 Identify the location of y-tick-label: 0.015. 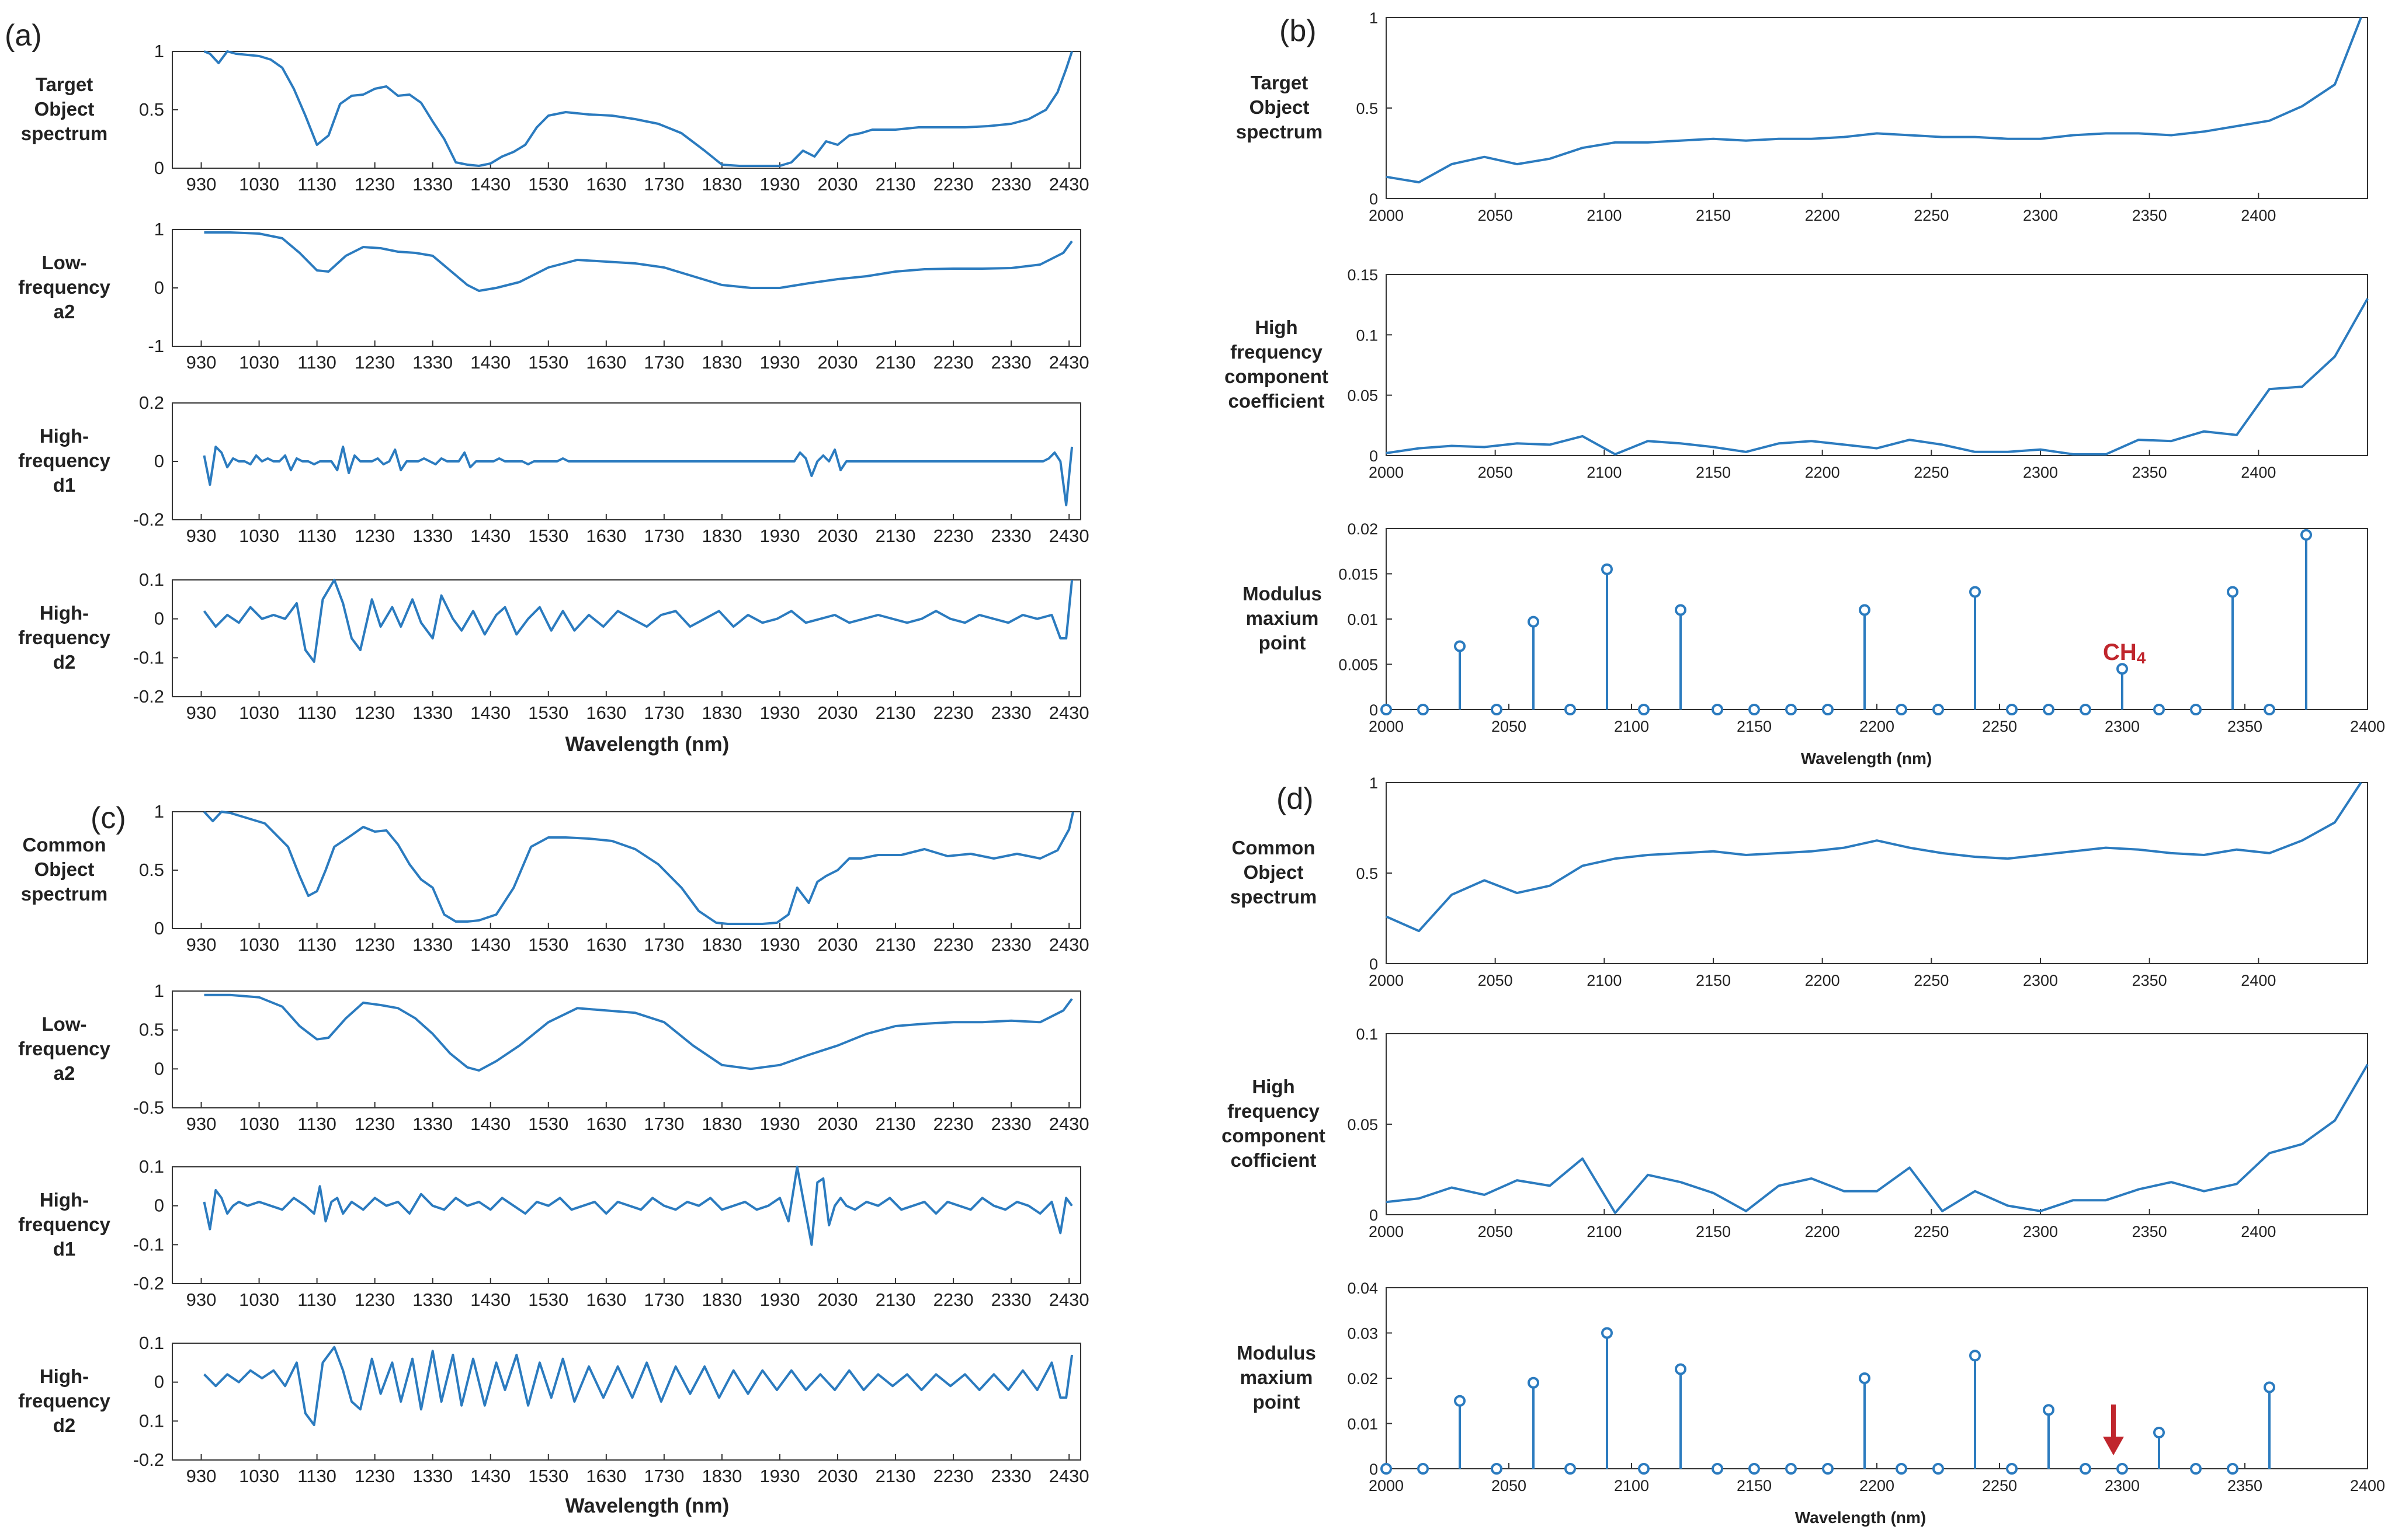
(1358, 574).